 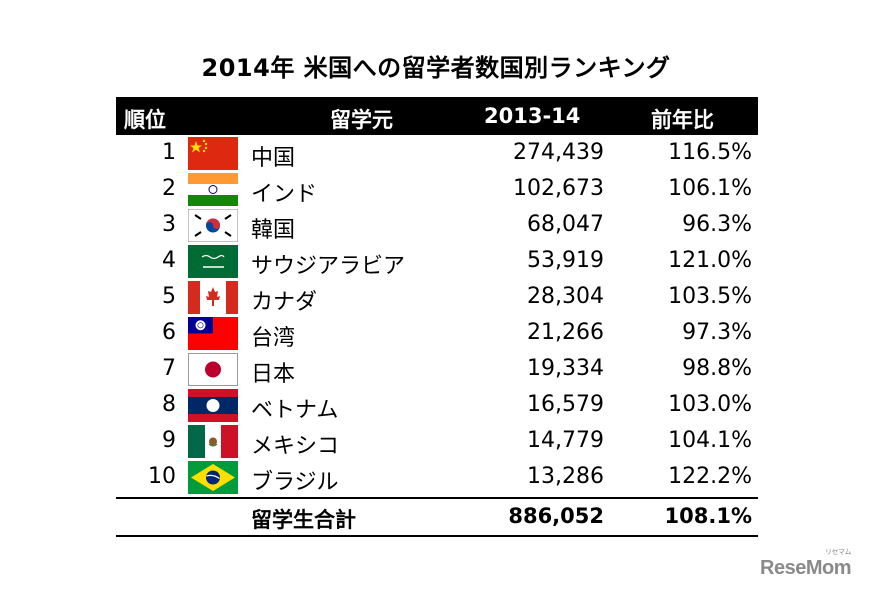 What do you see at coordinates (717, 368) in the screenshot?
I see `ratio-cell: 98.8%` at bounding box center [717, 368].